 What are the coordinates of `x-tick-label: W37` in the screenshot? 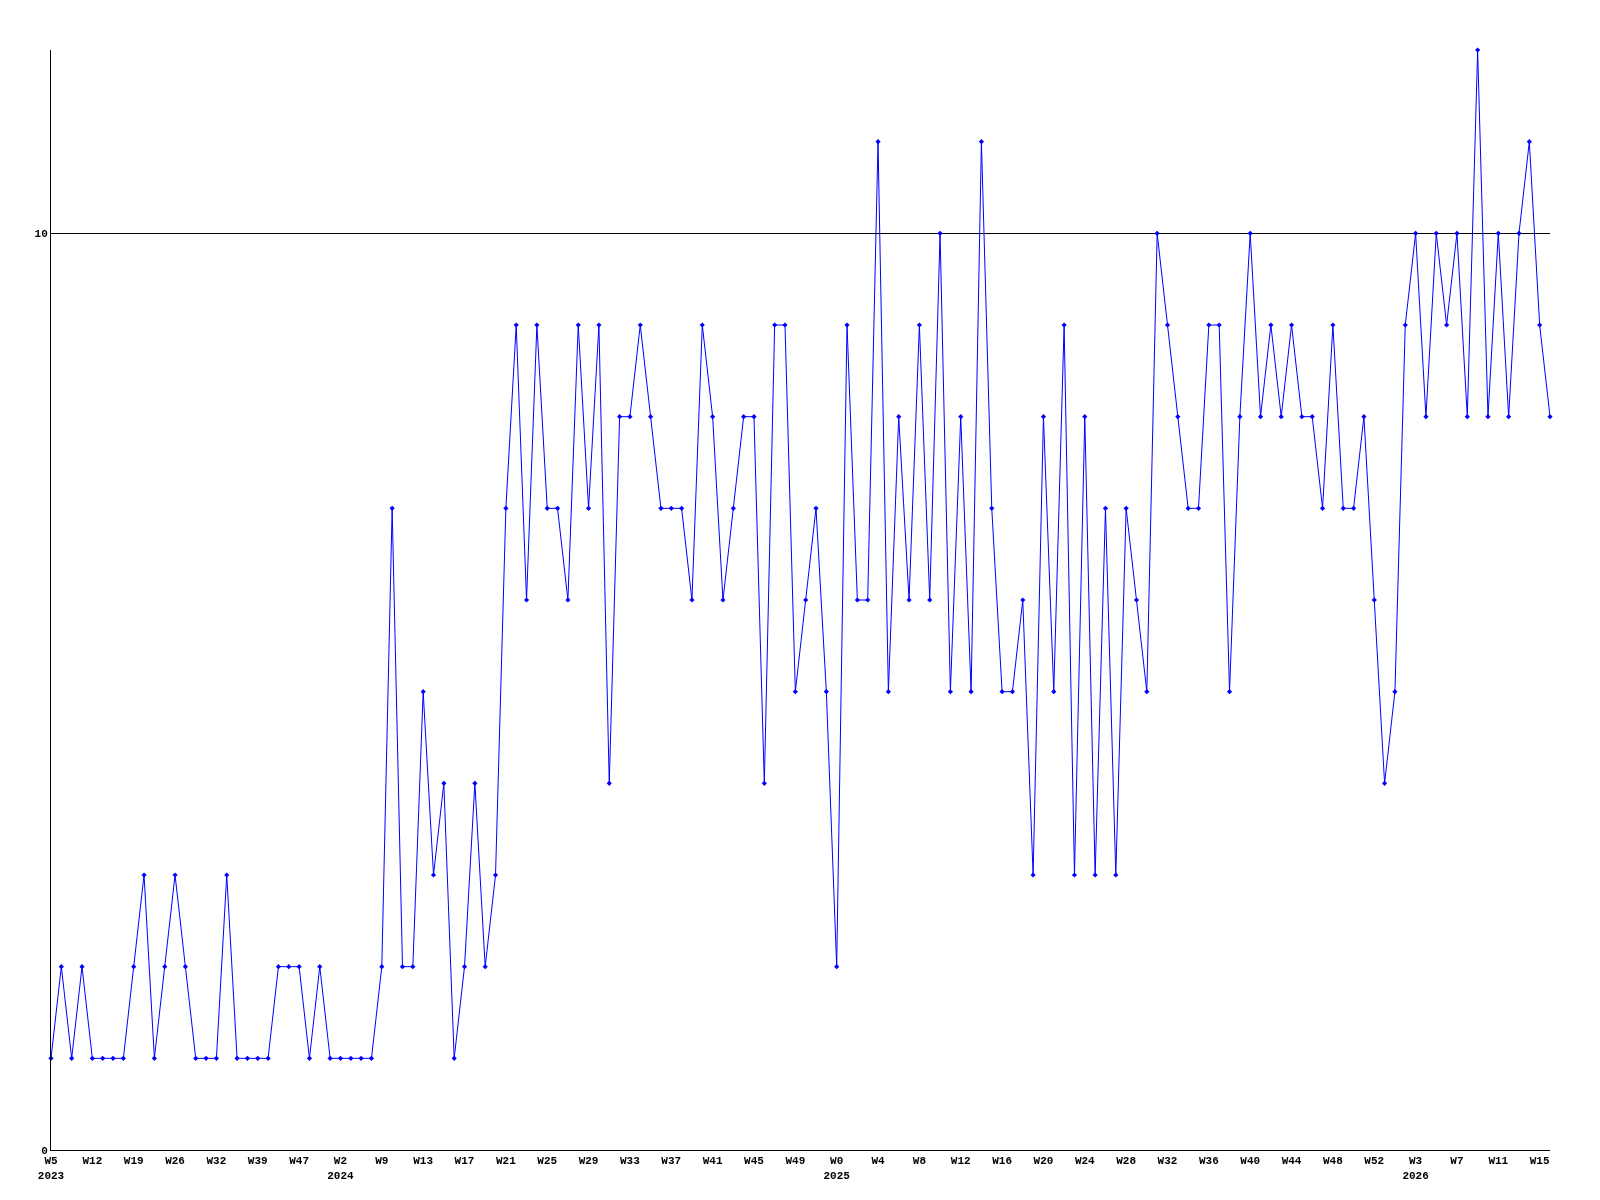 It's located at (671, 1161).